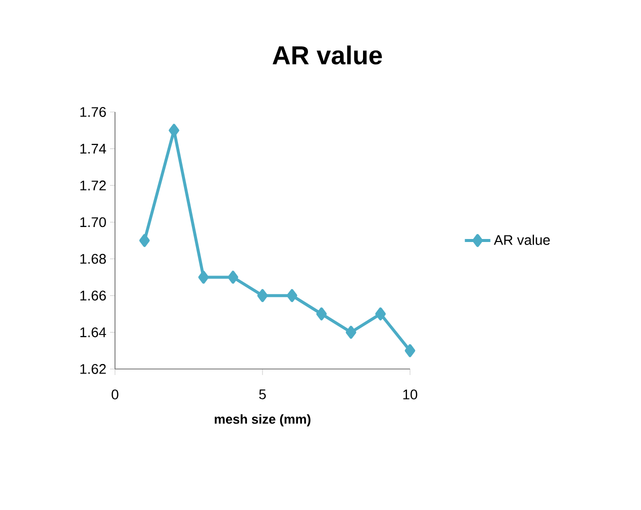 This screenshot has width=641, height=510. I want to click on x-tick-label: 0, so click(115, 395).